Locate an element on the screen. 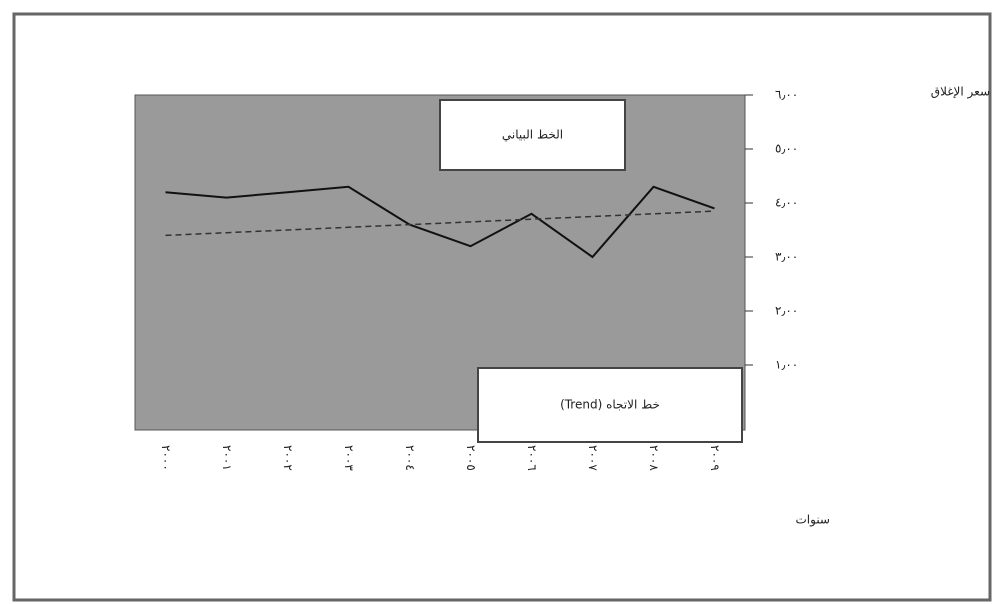  legend-label: (Trend) خط الاتجاه is located at coordinates (610, 405).